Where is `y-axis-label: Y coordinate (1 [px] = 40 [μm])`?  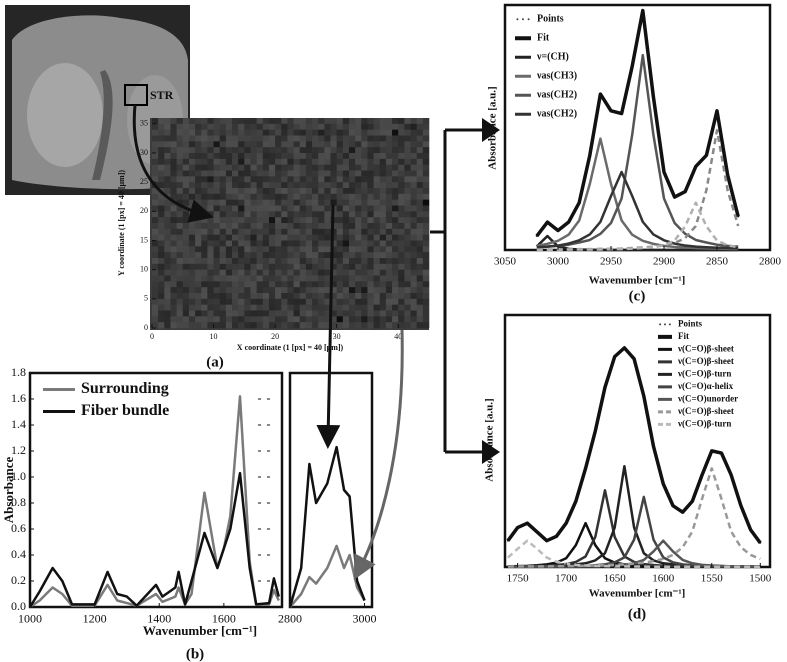
y-axis-label: Y coordinate (1 [px] = 40 [μm]) is located at coordinates (121, 223).